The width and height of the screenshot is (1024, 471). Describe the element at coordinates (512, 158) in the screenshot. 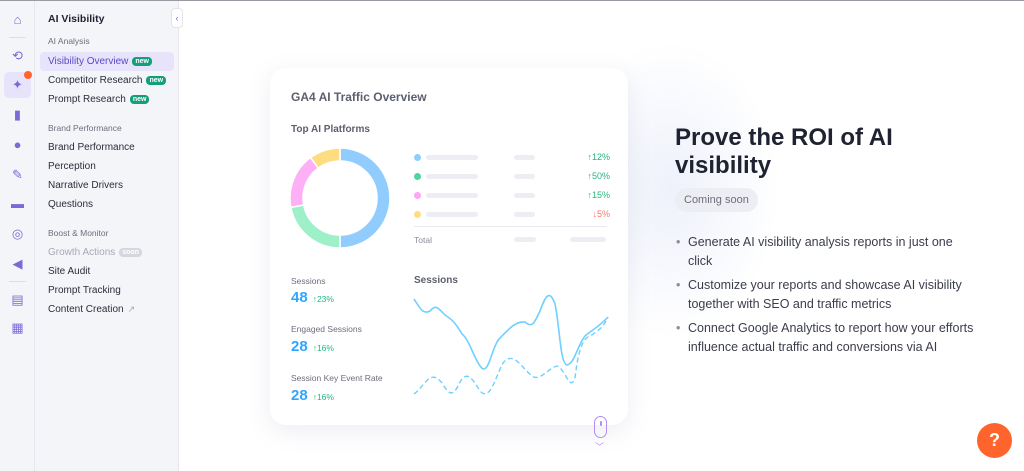

I see `legend-row: ↑12%` at that location.